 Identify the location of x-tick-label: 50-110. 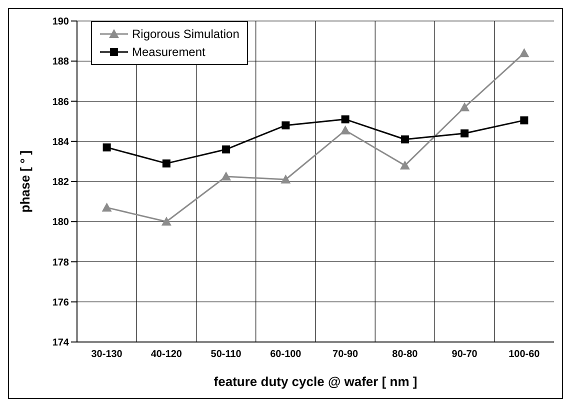
(226, 354).